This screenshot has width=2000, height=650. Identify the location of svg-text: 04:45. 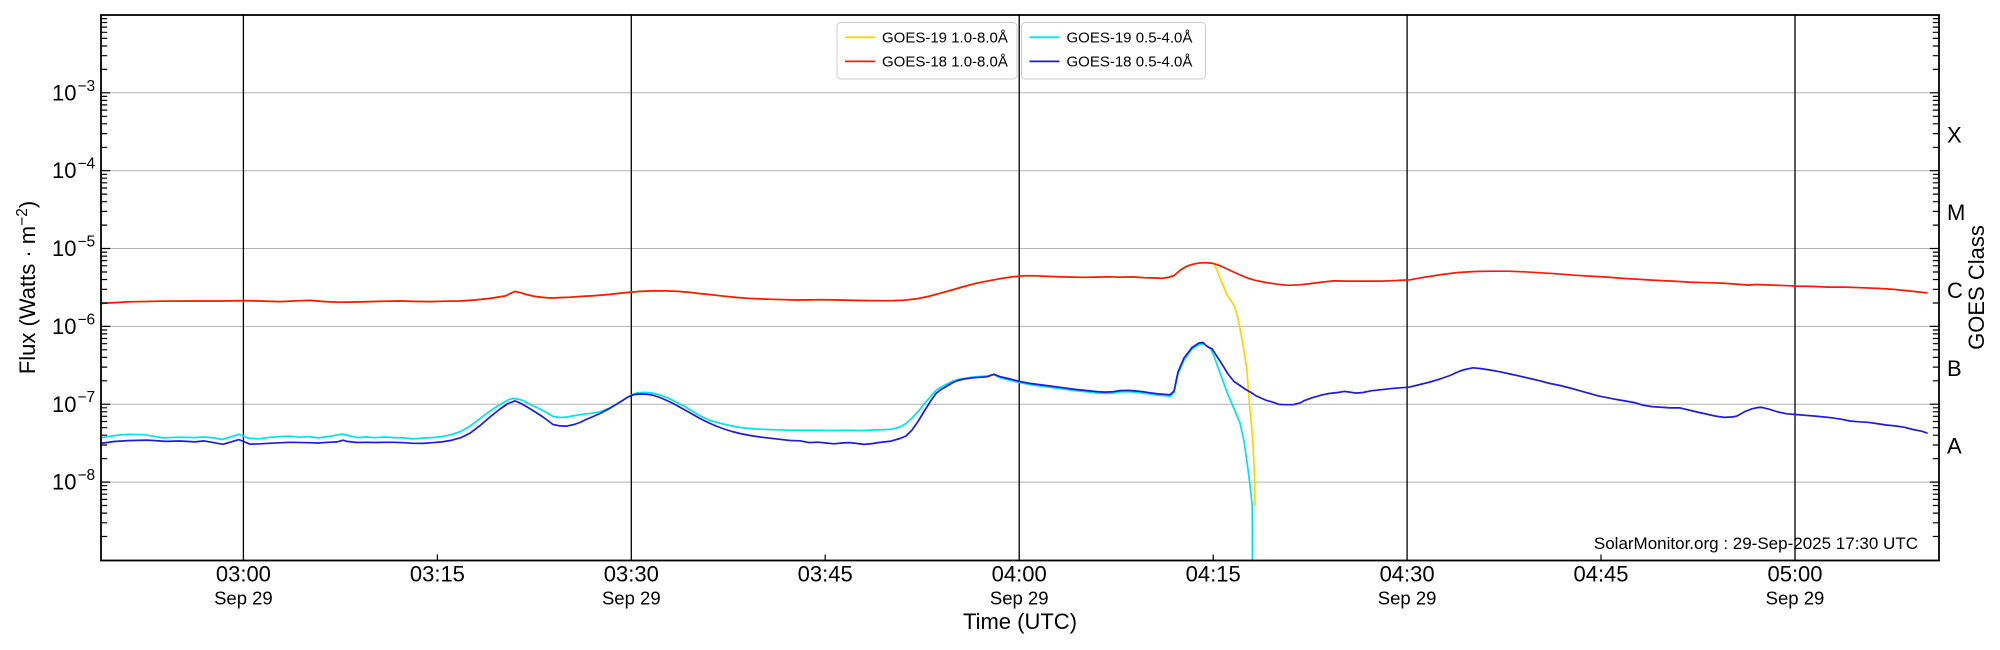
(1600, 574).